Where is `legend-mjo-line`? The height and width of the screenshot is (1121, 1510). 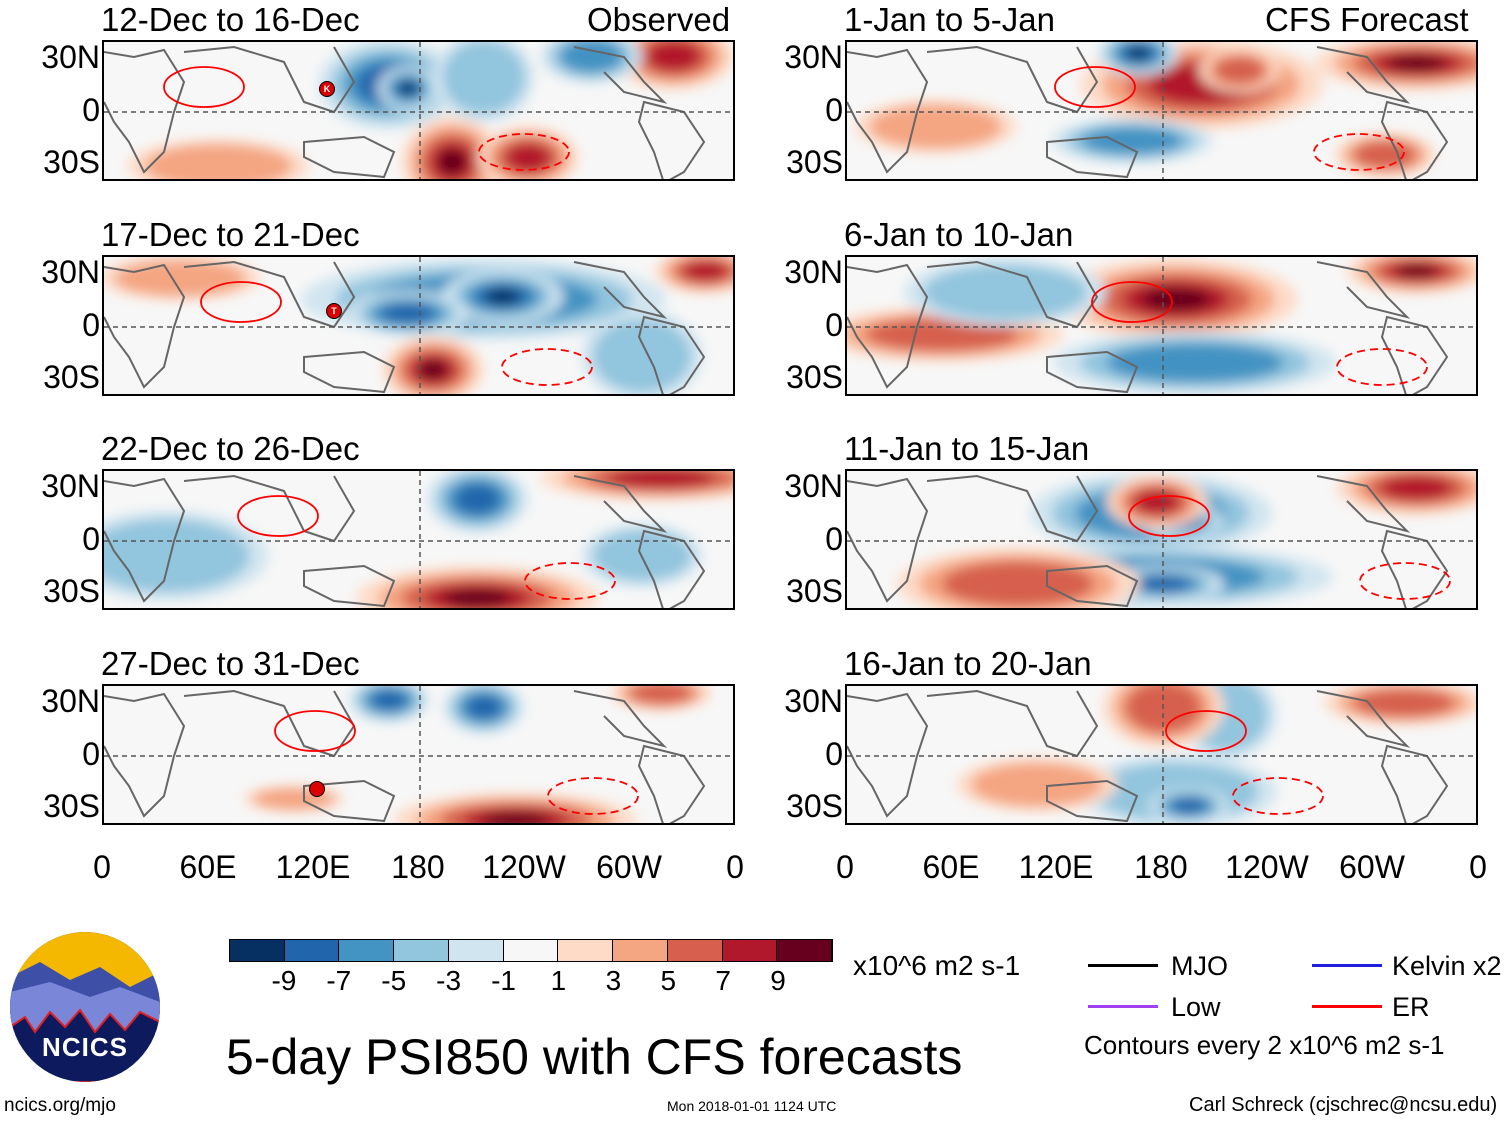
legend-mjo-line is located at coordinates (1123, 965).